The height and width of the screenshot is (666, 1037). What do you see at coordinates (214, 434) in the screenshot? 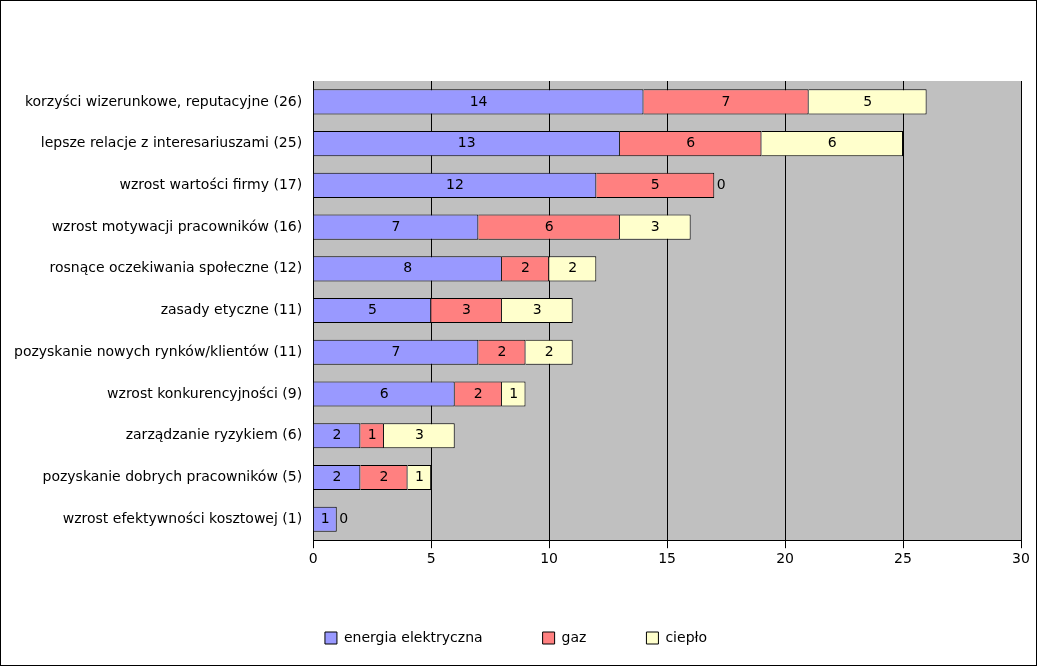
I see `y-tick-label: zarządzanie ryzykiem (6)` at bounding box center [214, 434].